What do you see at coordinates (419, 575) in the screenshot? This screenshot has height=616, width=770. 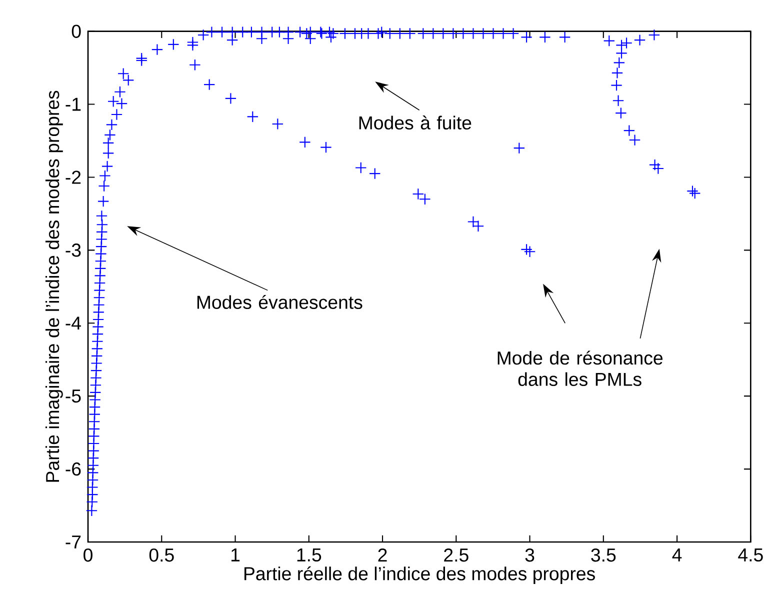 I see `x-axis-title: Partie réelle de l’indice des modes propres` at bounding box center [419, 575].